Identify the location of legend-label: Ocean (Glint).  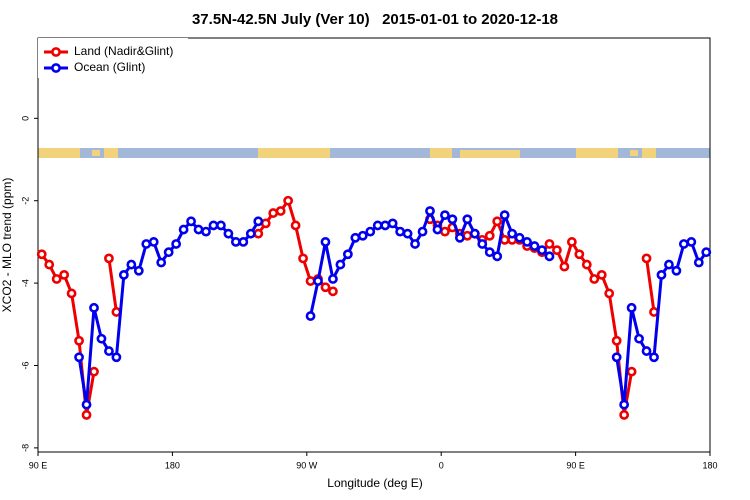
(109, 67).